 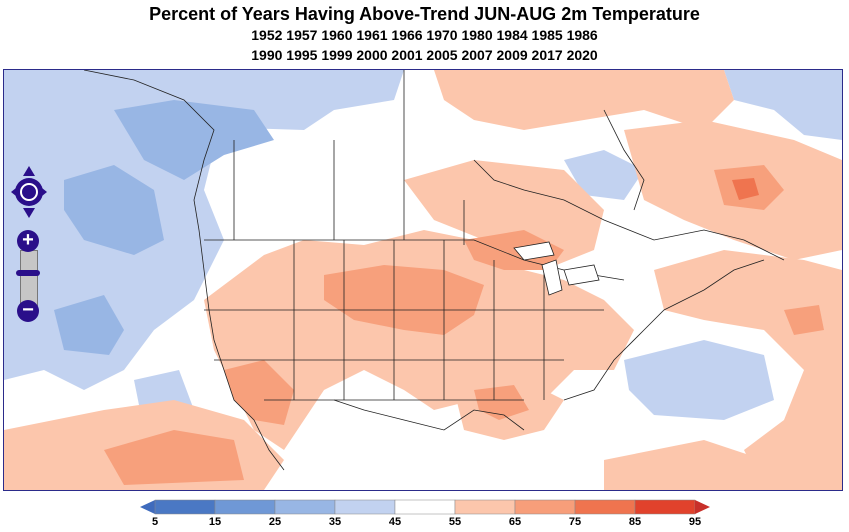 I want to click on colorbar-tick-label: 5, so click(x=155, y=522).